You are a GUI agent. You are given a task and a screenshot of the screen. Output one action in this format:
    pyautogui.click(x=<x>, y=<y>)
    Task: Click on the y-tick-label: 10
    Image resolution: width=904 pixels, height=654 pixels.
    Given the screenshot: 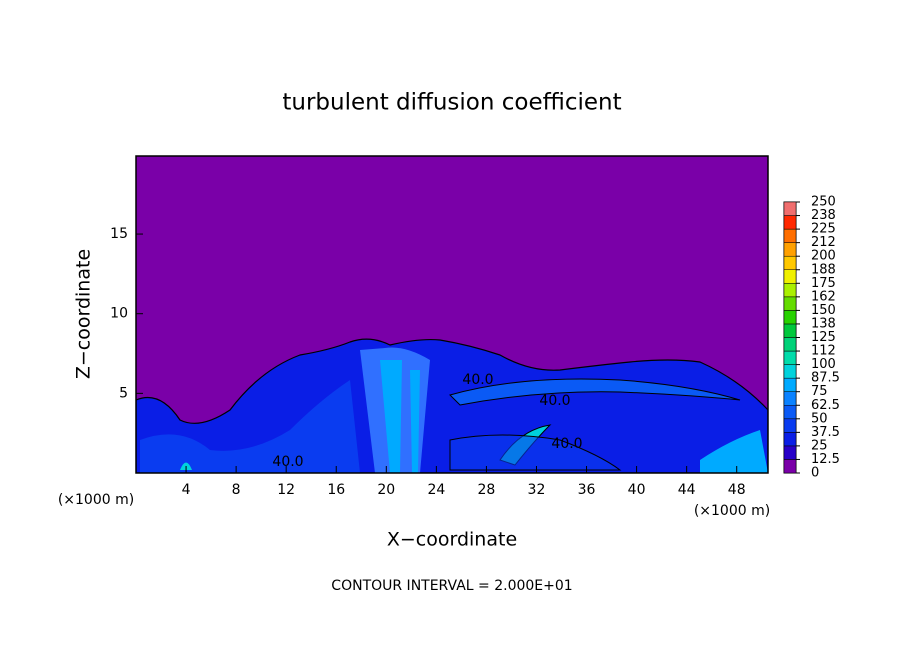 What is the action you would take?
    pyautogui.click(x=119, y=314)
    